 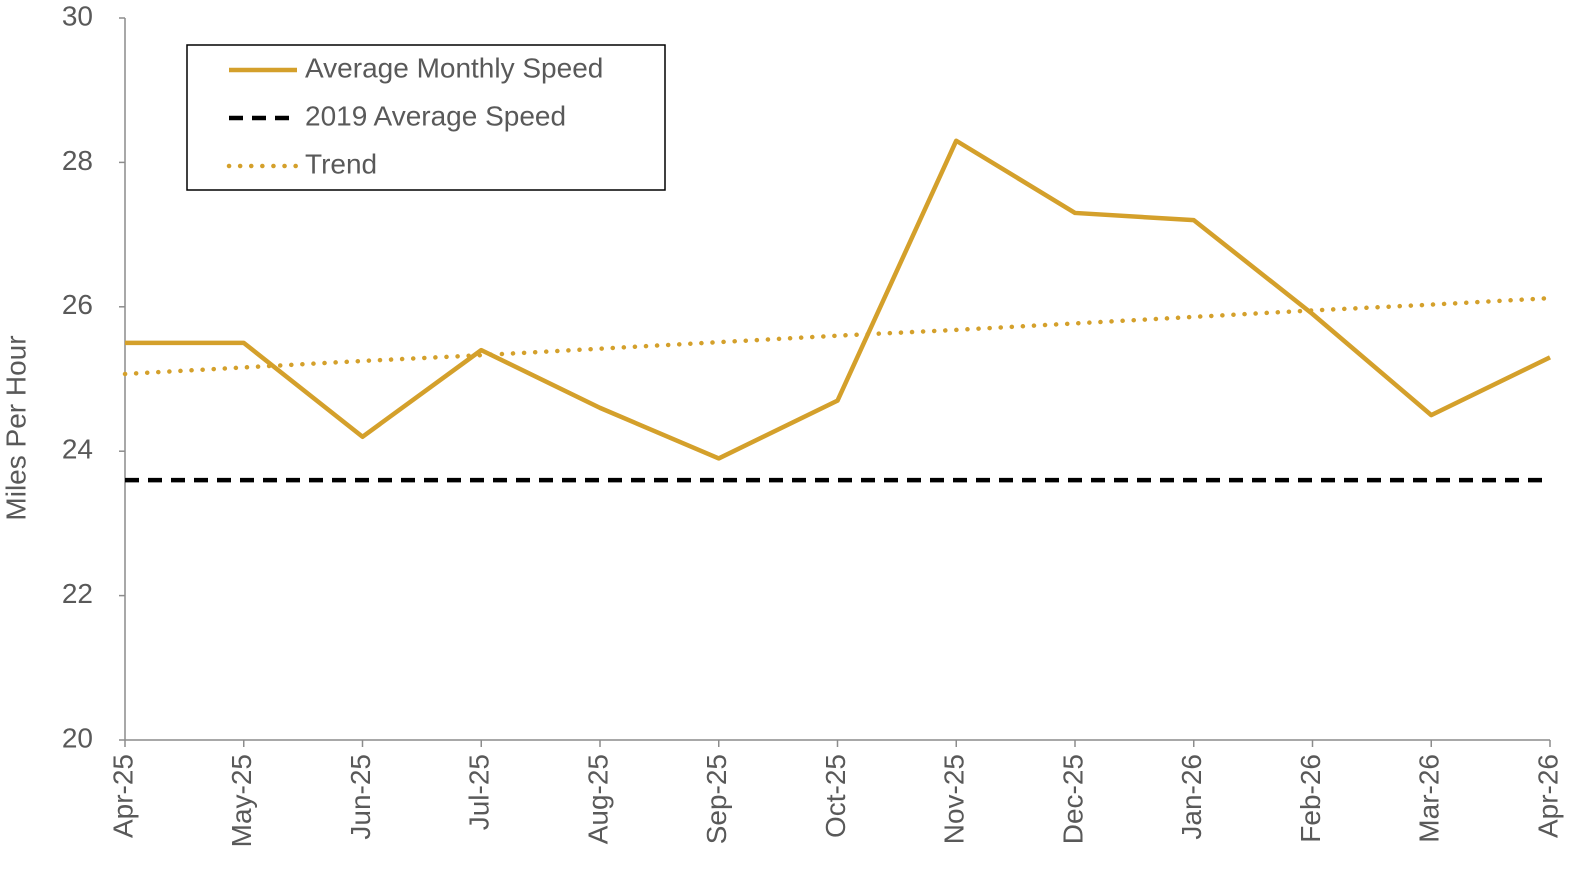 What do you see at coordinates (77, 160) in the screenshot?
I see `y-tick-label: 28` at bounding box center [77, 160].